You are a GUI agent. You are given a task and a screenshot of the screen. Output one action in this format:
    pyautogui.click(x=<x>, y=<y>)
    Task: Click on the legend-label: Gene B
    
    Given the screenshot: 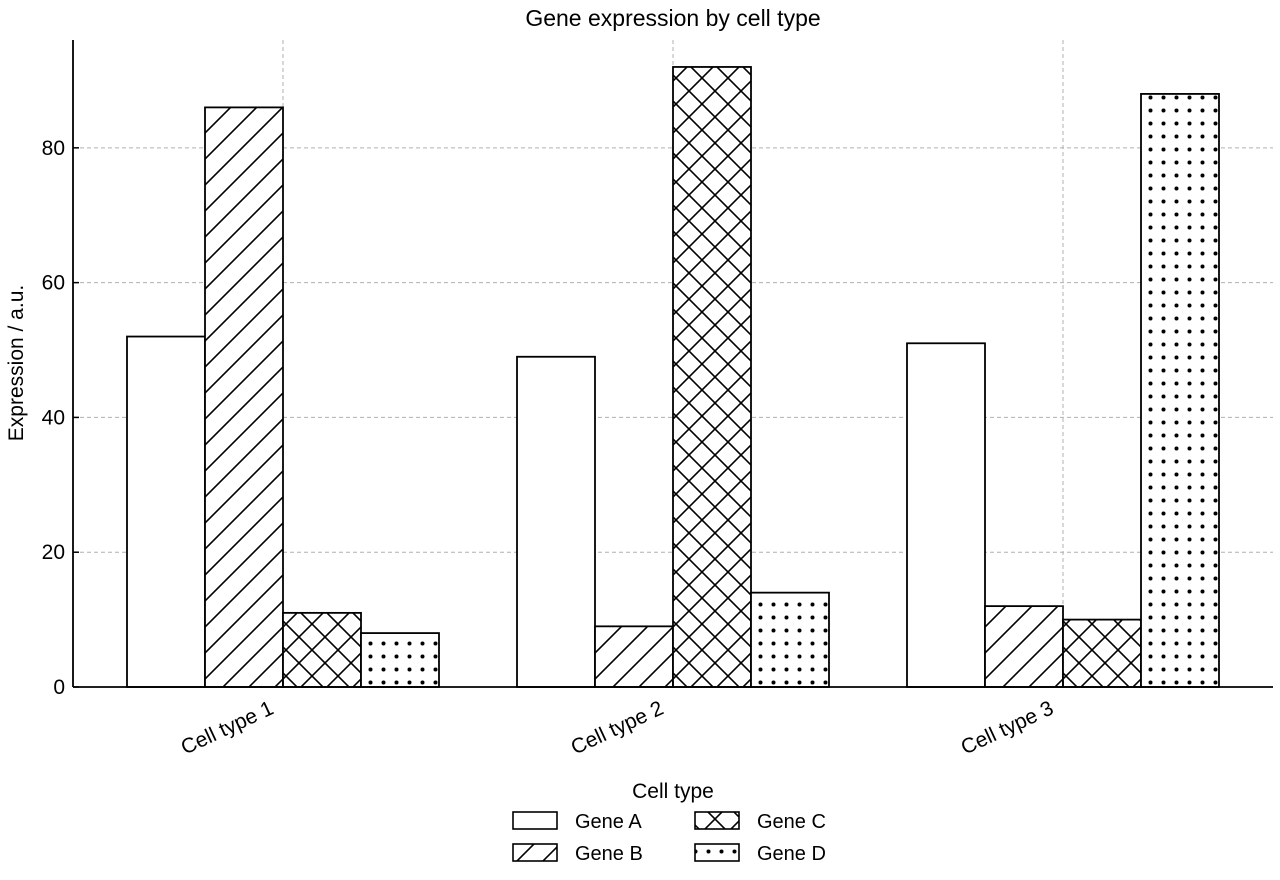 What is the action you would take?
    pyautogui.click(x=609, y=854)
    